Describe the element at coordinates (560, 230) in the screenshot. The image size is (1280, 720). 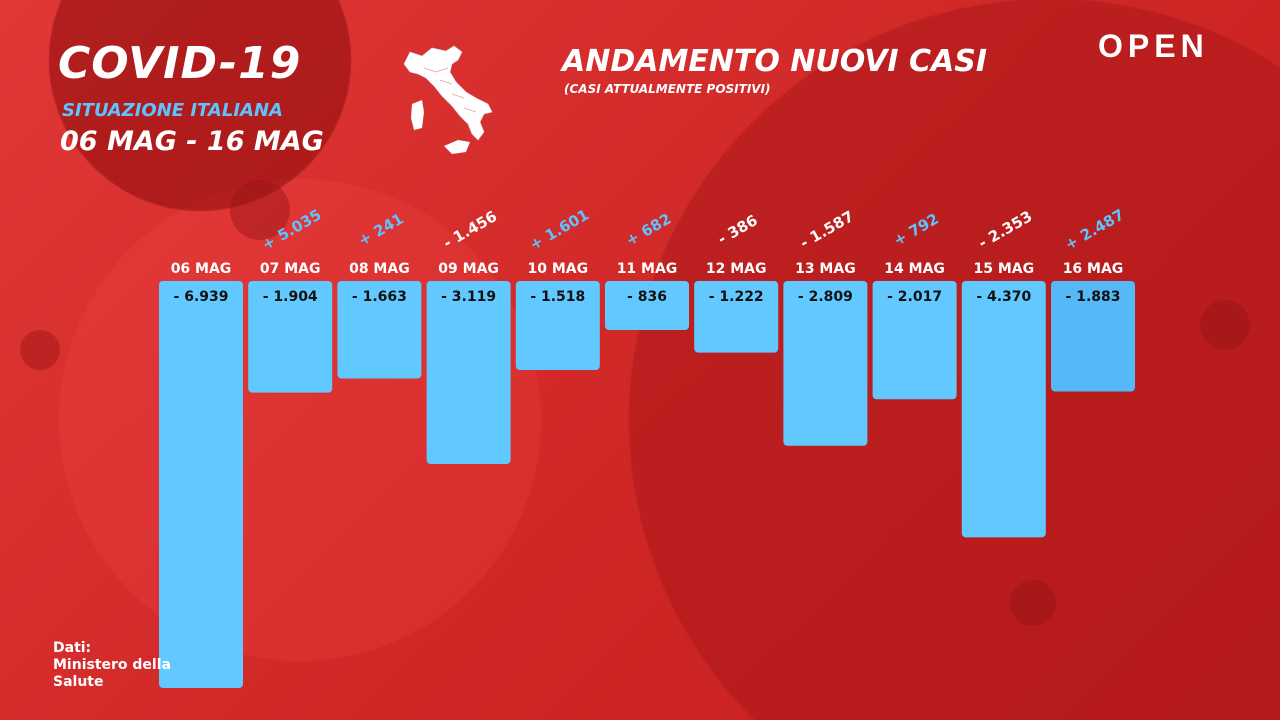
I see `change-label: + 1.601` at that location.